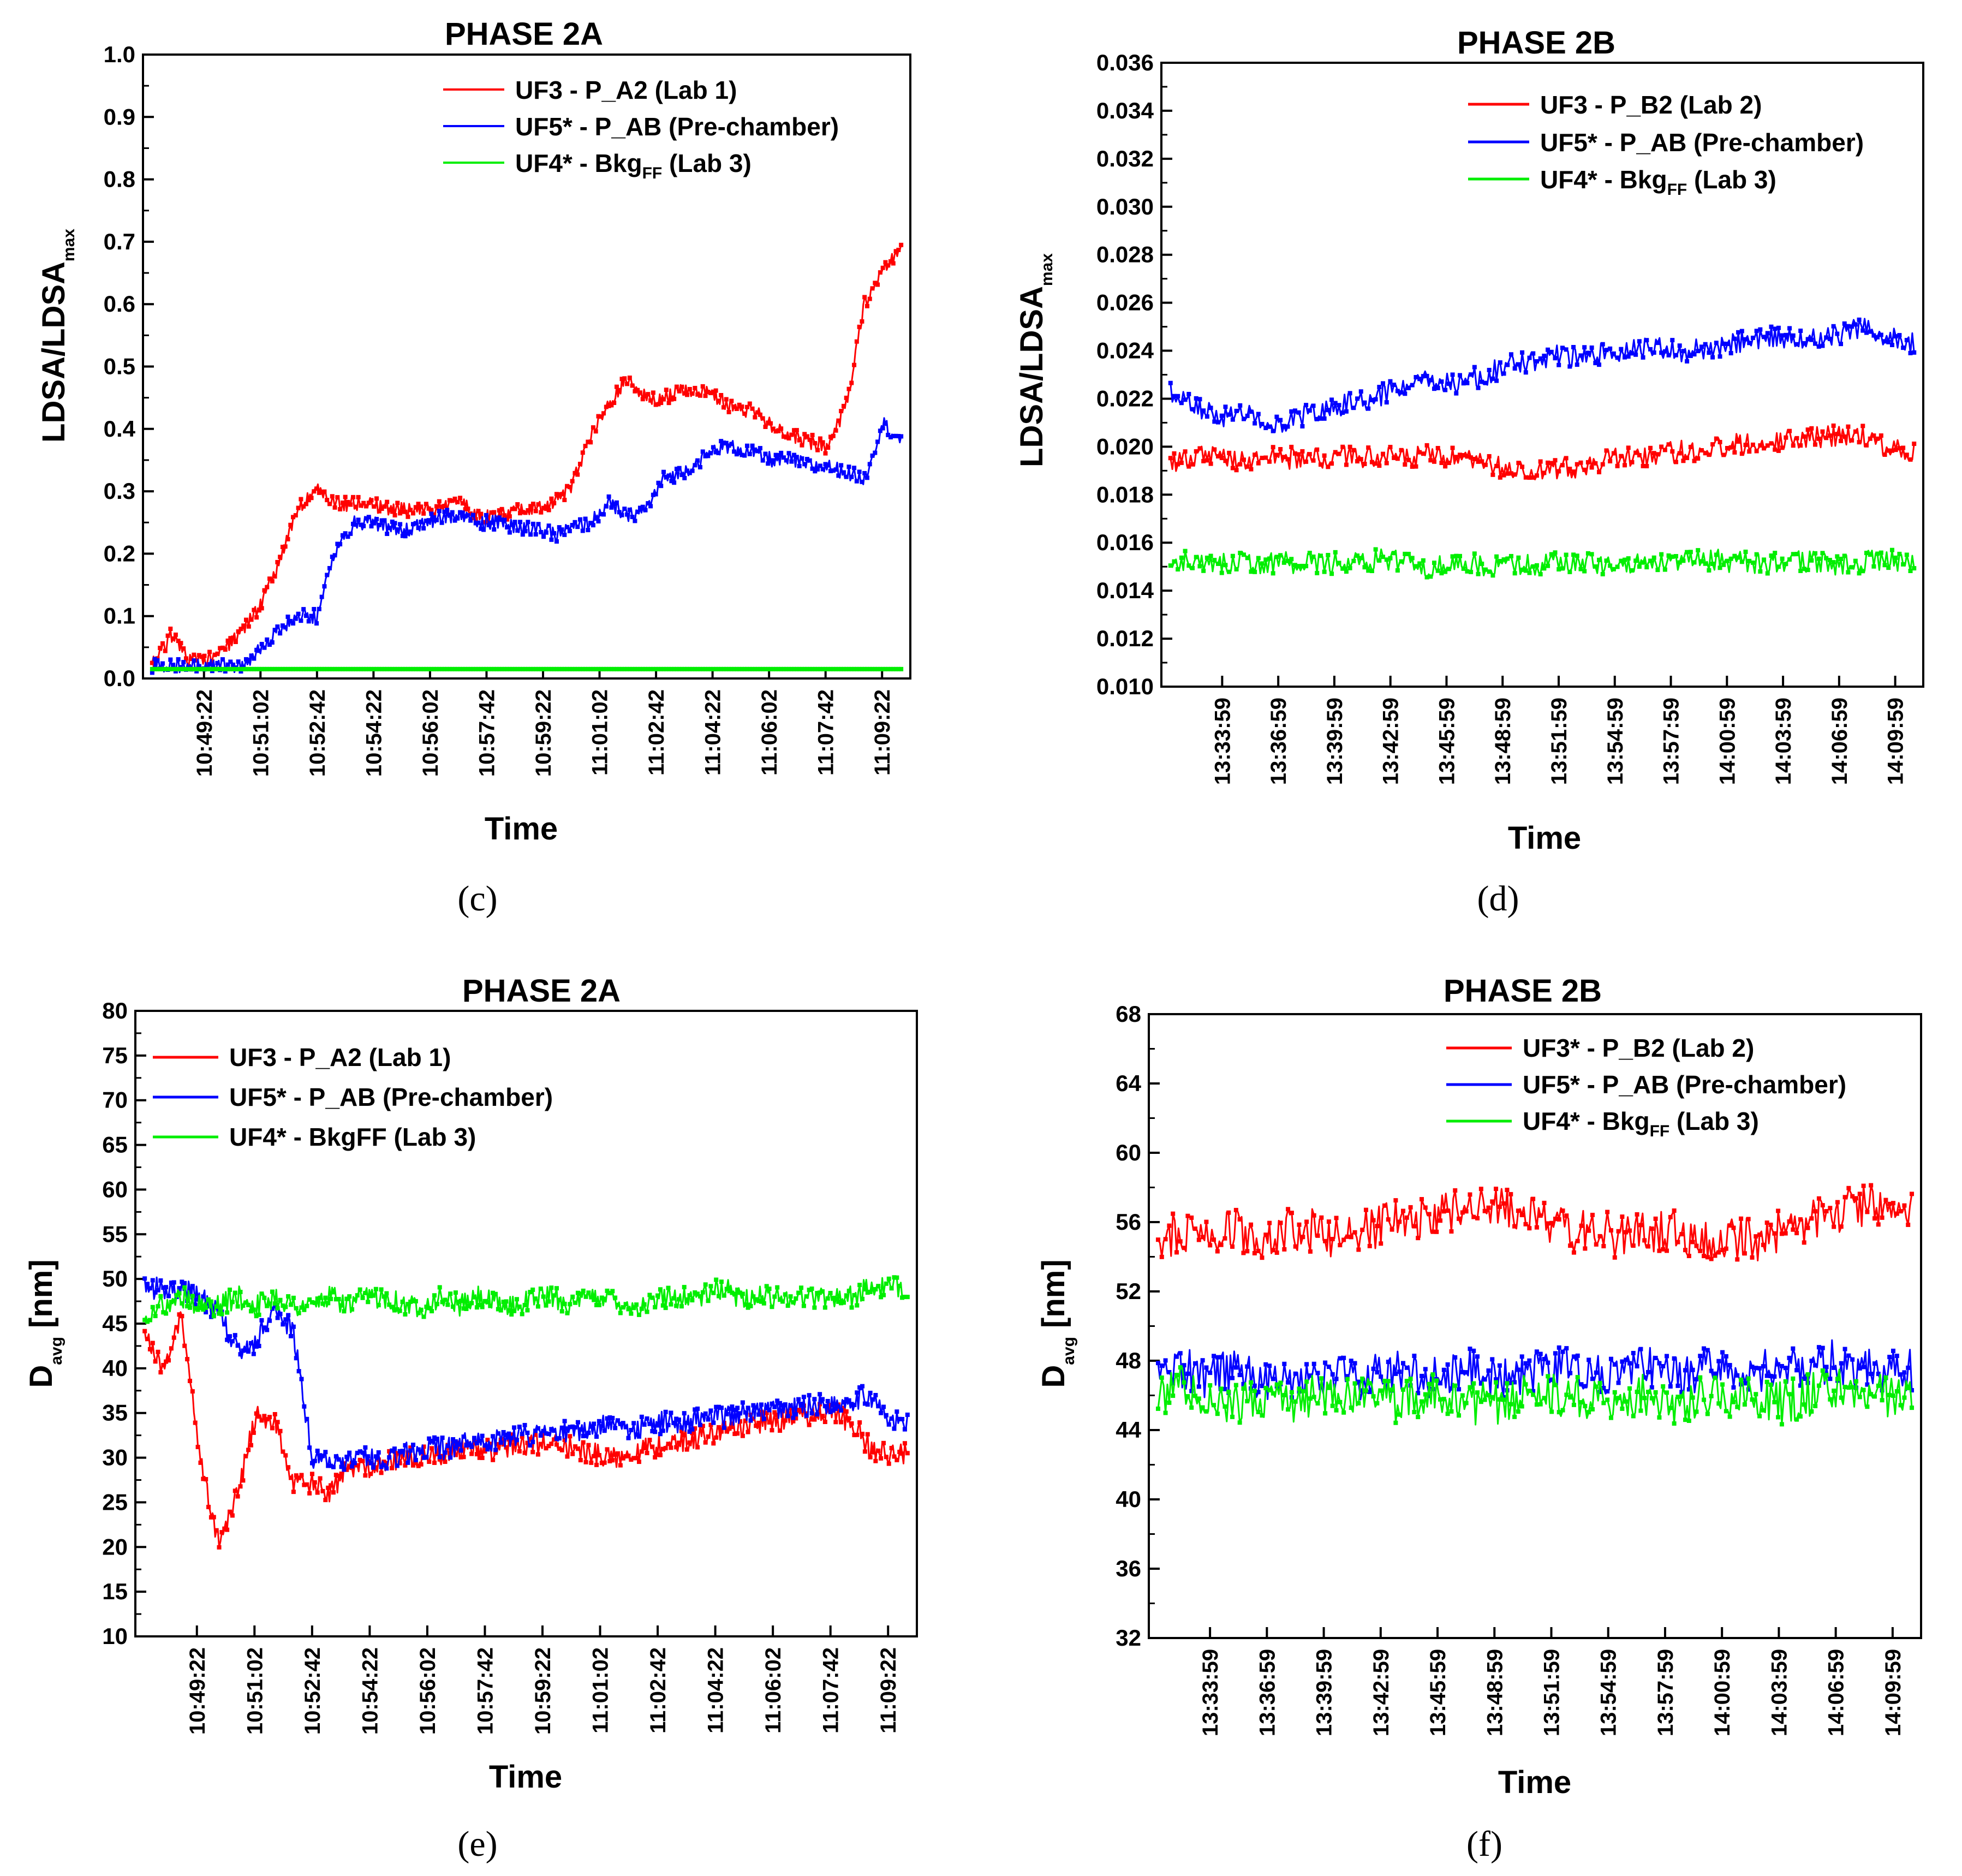 The height and width of the screenshot is (1876, 1962). Describe the element at coordinates (831, 1690) in the screenshot. I see `x-tick-label: 11:07:42` at that location.